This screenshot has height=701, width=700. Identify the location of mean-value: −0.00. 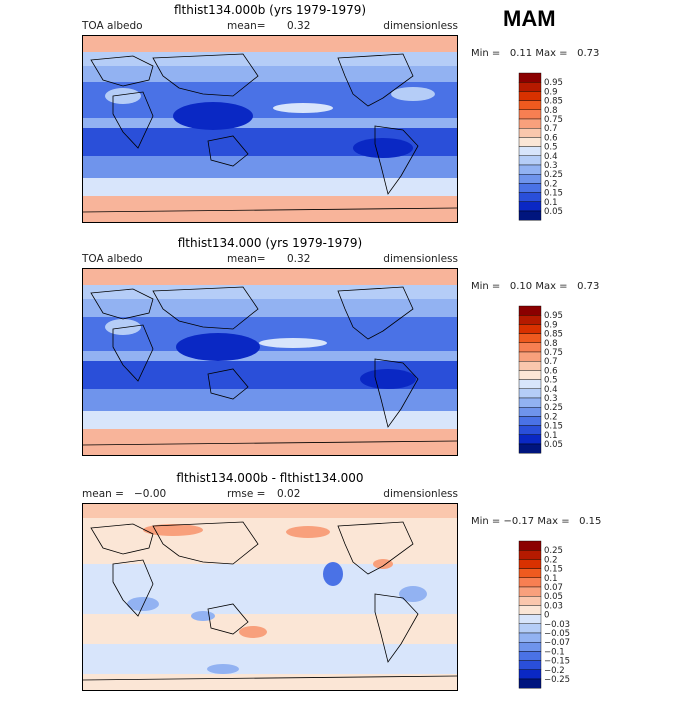
(150, 494).